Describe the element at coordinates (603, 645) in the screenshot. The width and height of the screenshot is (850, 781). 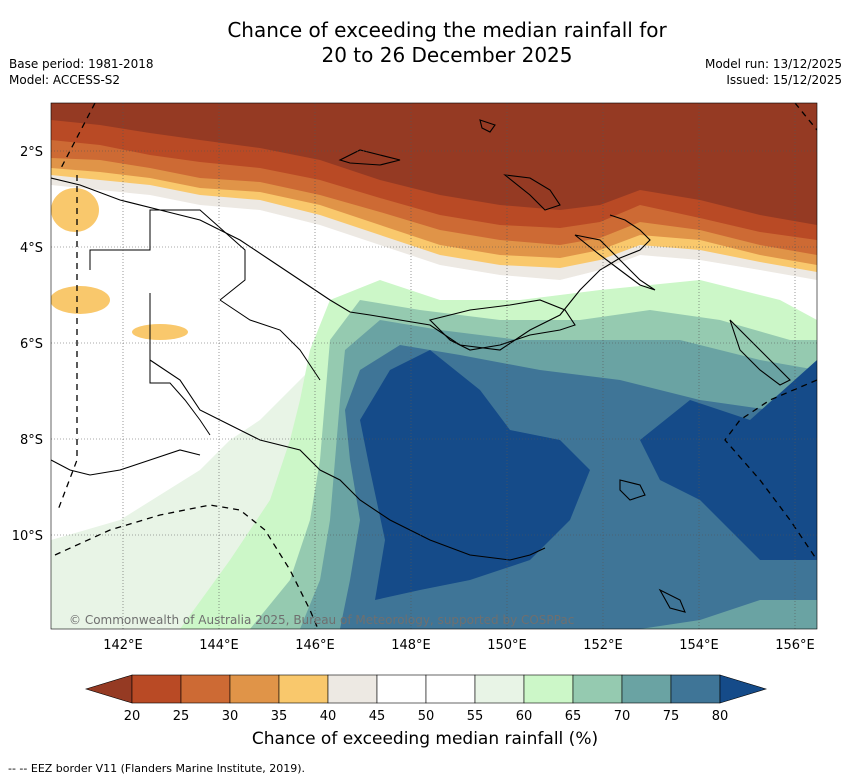
I see `lon-label: 152°E` at that location.